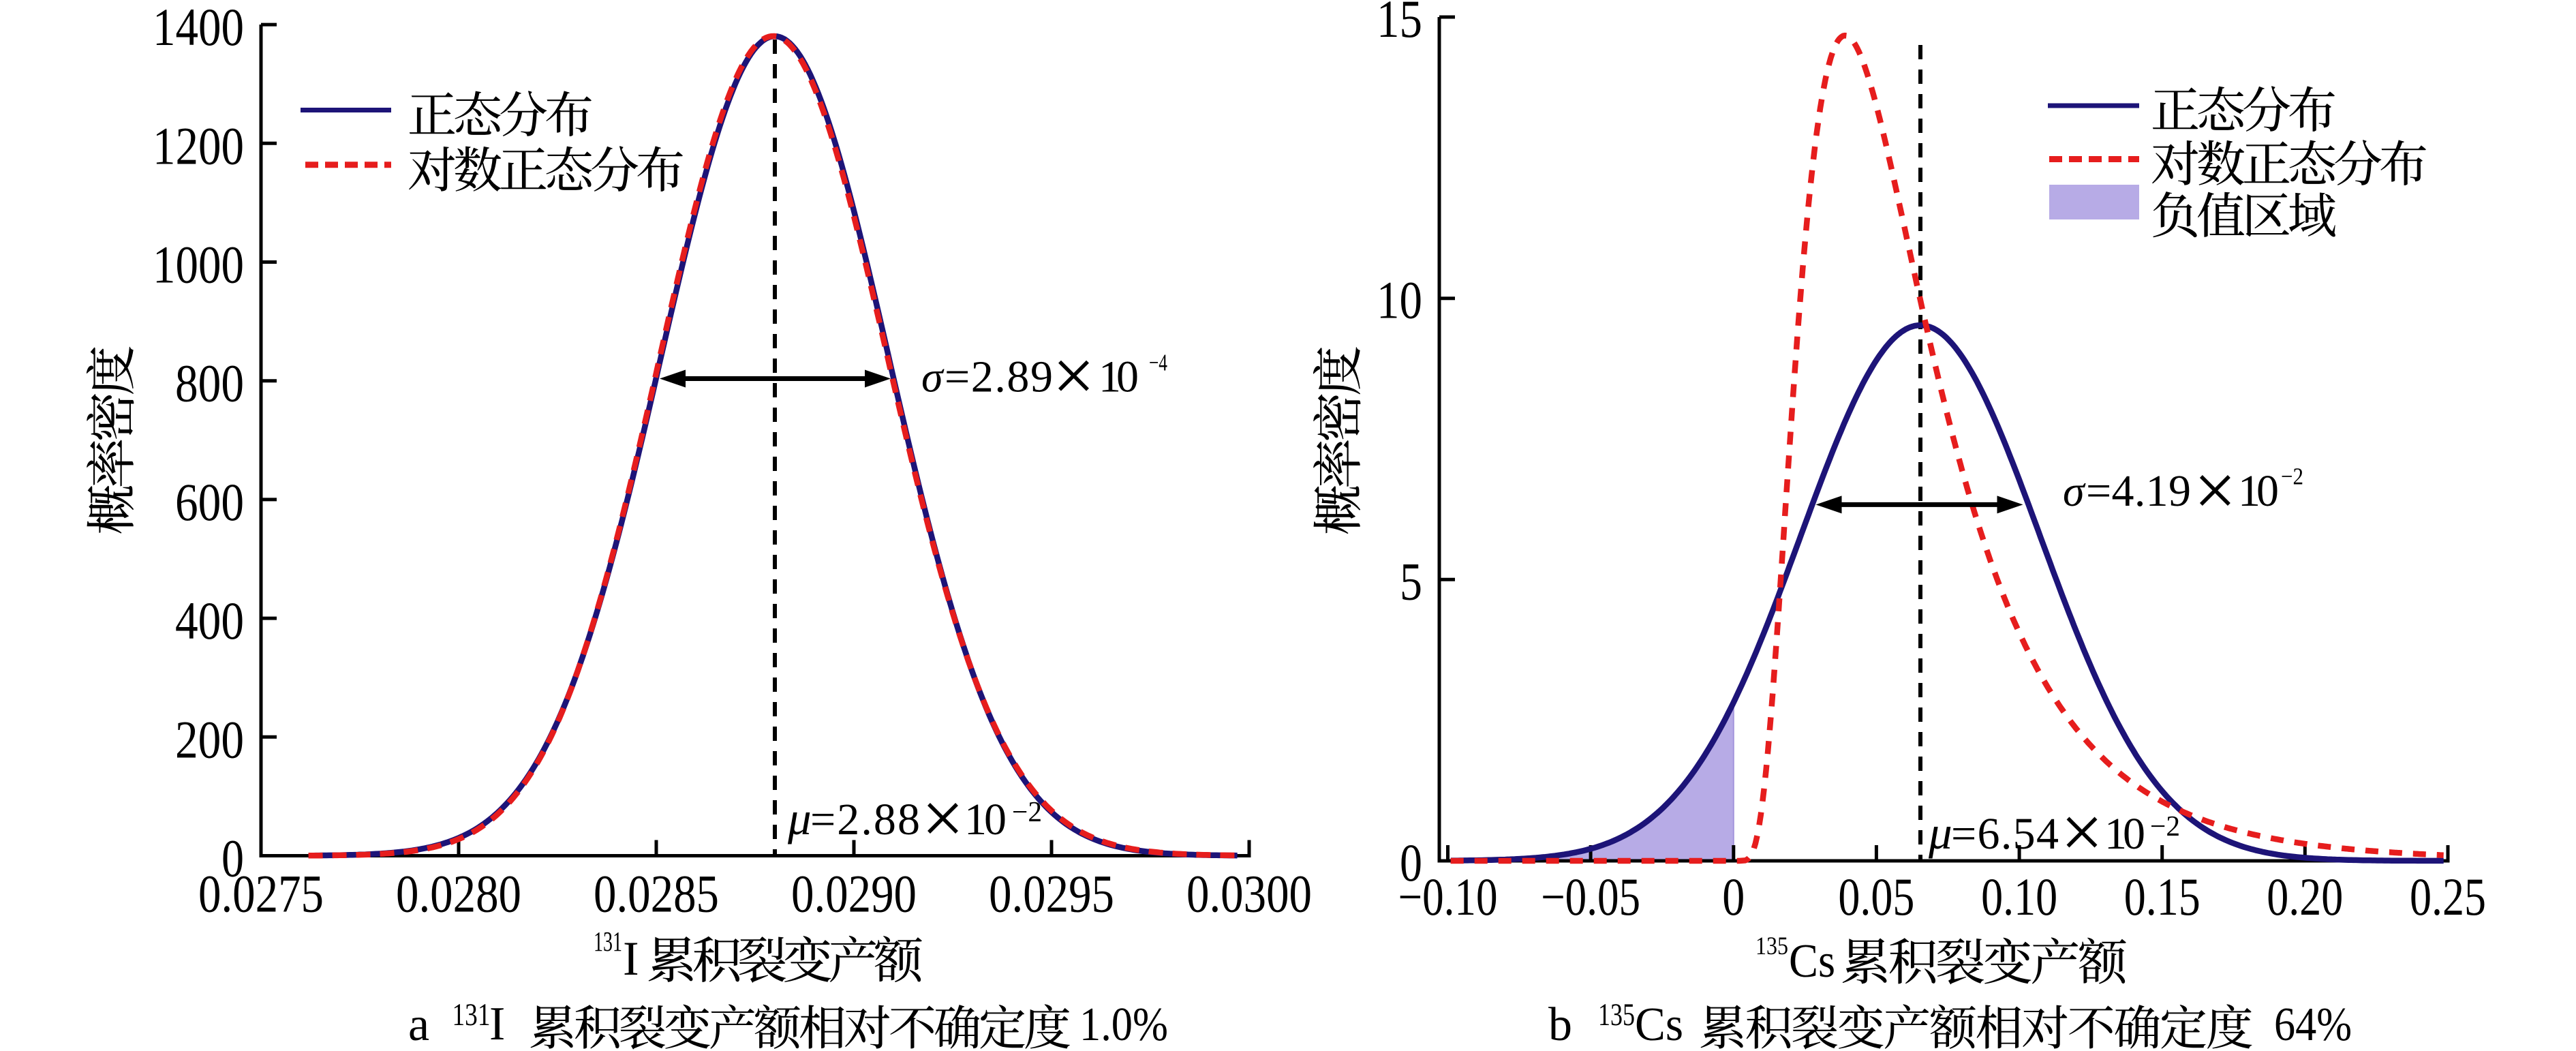  What do you see at coordinates (1876, 896) in the screenshot?
I see `svg-text: 0.05` at bounding box center [1876, 896].